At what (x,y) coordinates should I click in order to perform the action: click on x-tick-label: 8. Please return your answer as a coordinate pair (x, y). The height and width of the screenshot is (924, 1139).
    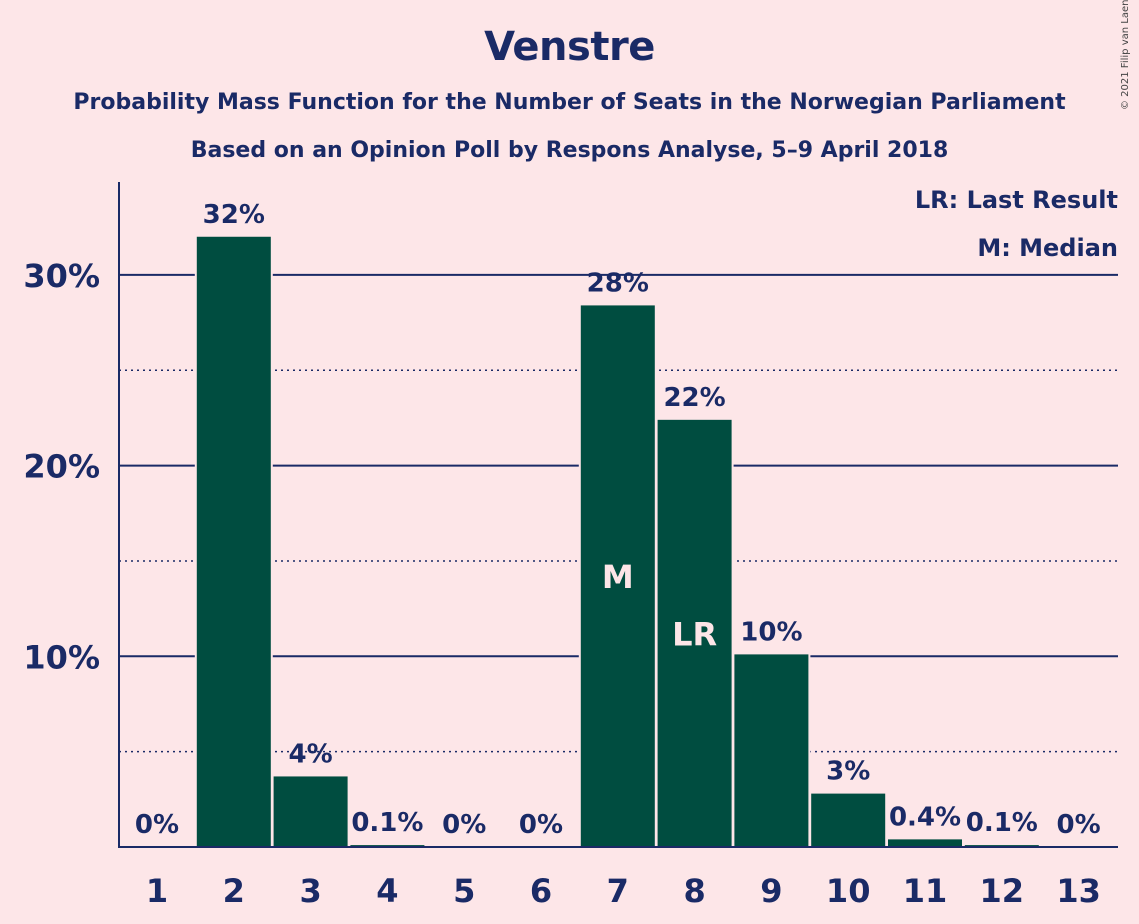
    Looking at the image, I should click on (694, 891).